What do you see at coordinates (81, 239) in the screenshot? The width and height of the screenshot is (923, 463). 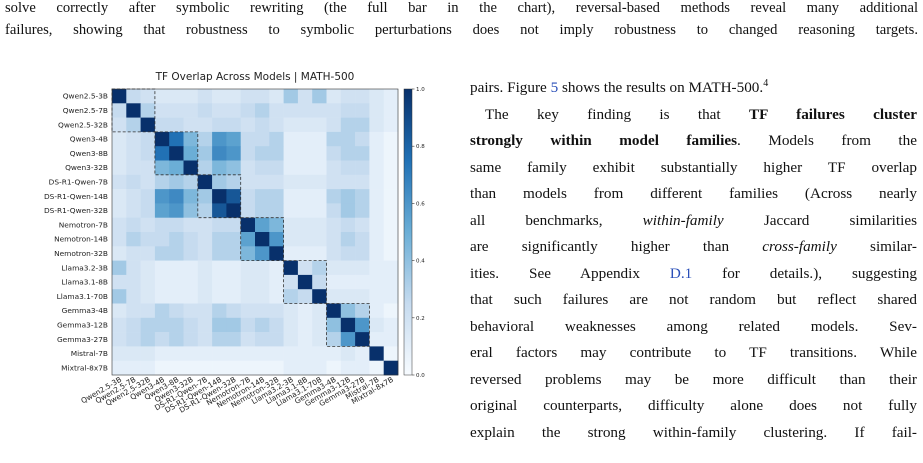 I see `y-tick-label: Nemotron-14B` at bounding box center [81, 239].